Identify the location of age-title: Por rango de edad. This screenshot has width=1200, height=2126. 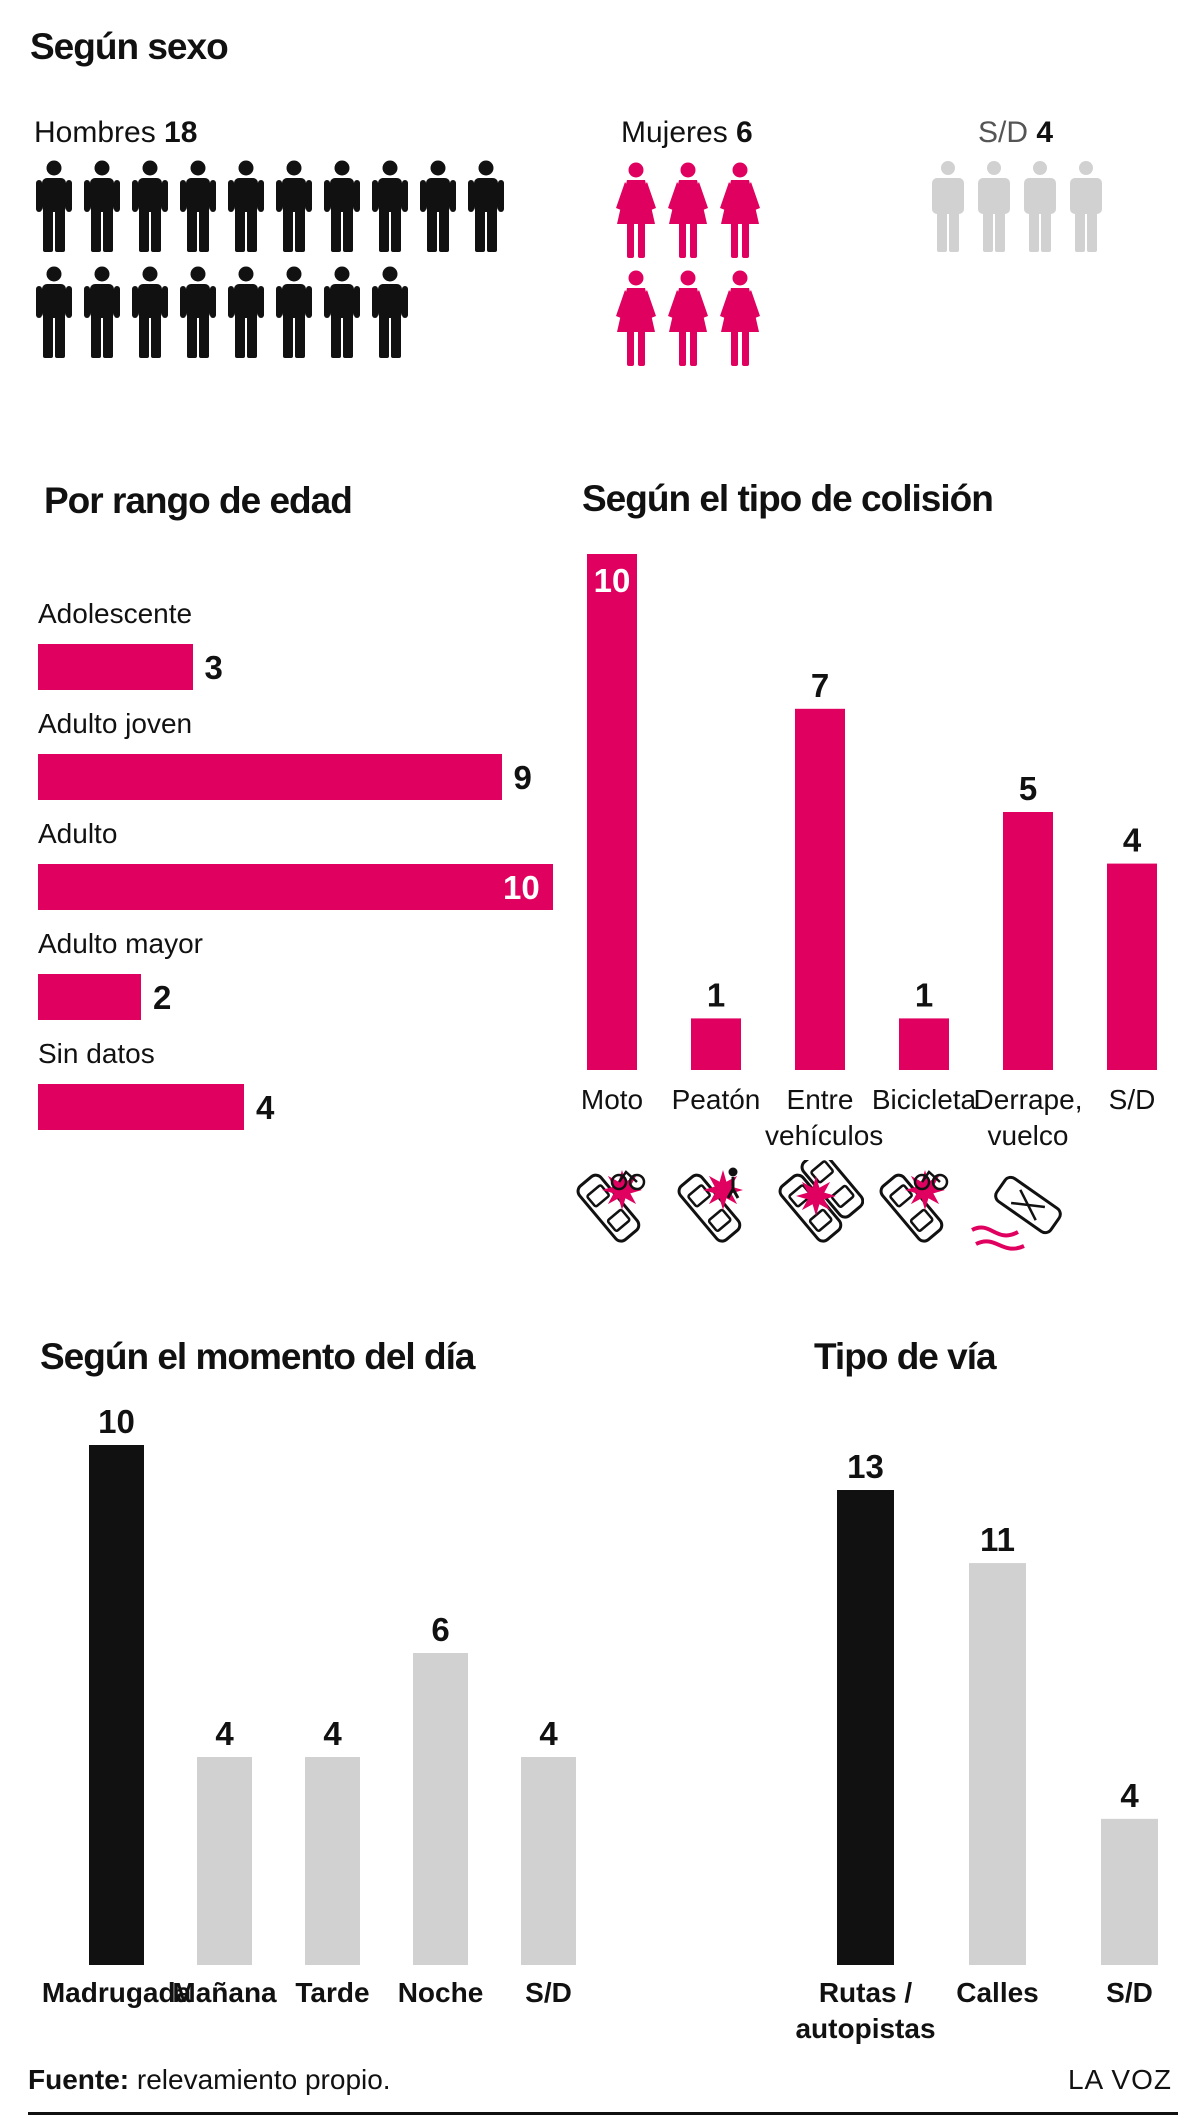
(198, 500).